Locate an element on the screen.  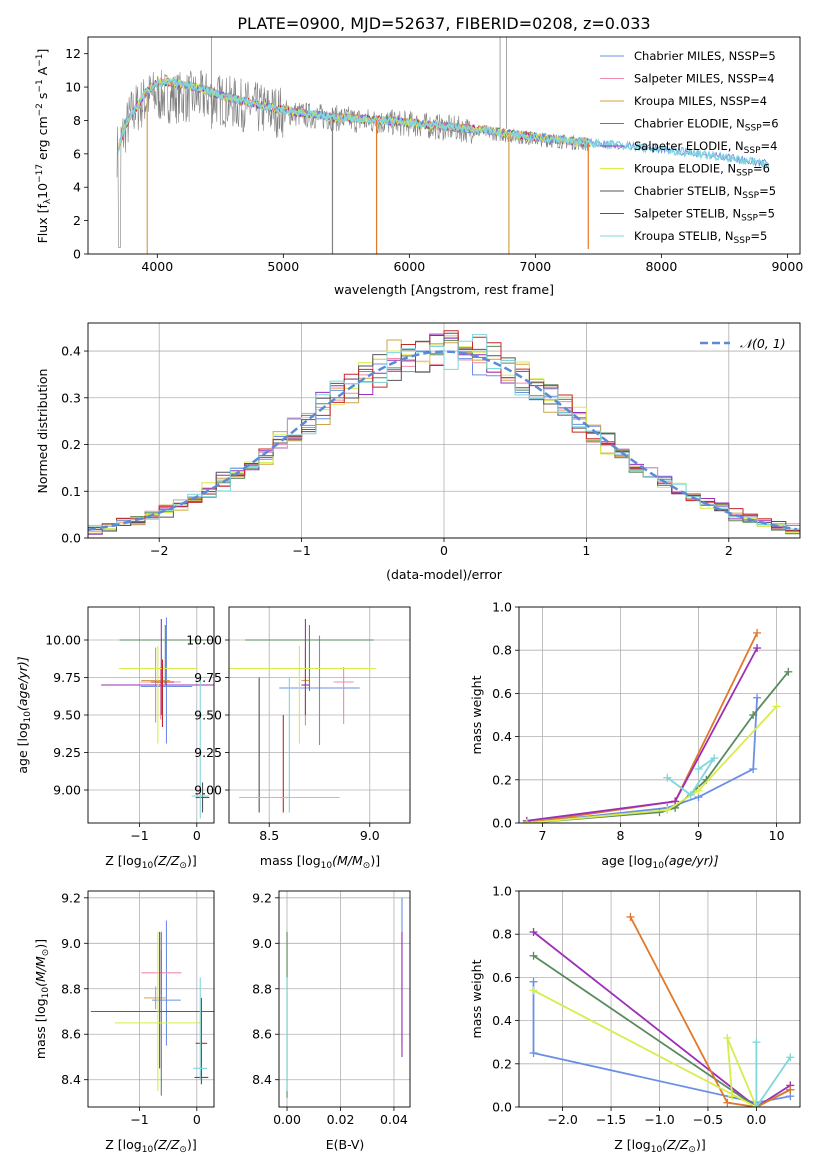
x-tick-label: −1.5 is located at coordinates (611, 1119).